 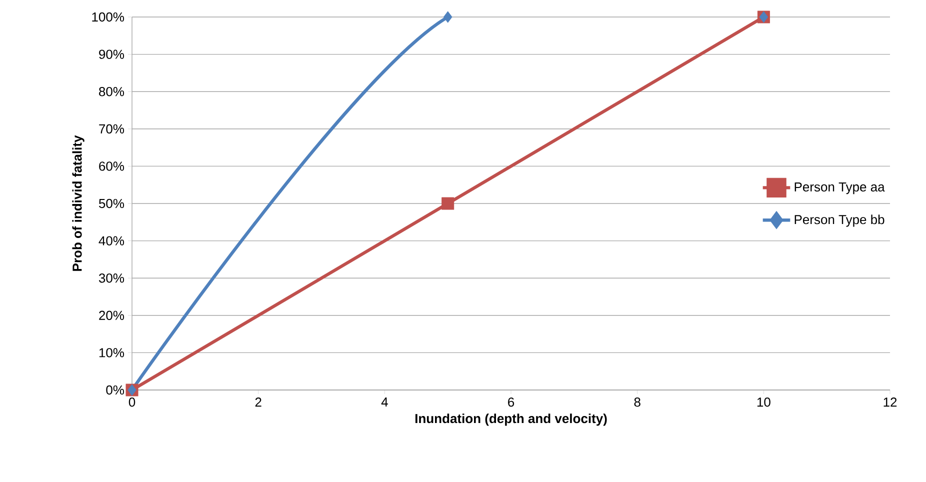 What do you see at coordinates (258, 402) in the screenshot?
I see `x-tick-label: 2` at bounding box center [258, 402].